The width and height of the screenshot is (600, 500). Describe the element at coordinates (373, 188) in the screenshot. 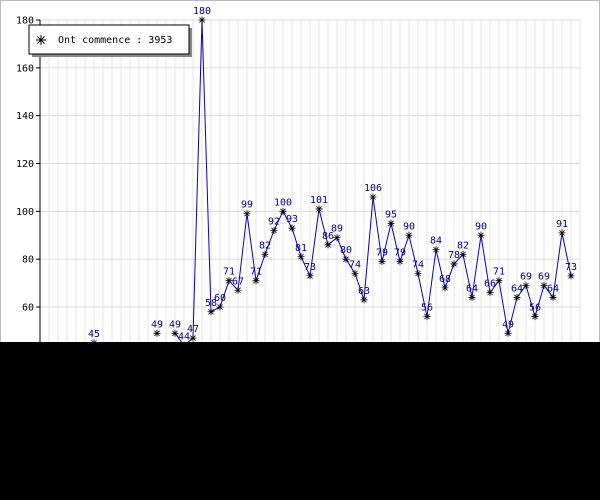

I see `data-label: 106` at that location.